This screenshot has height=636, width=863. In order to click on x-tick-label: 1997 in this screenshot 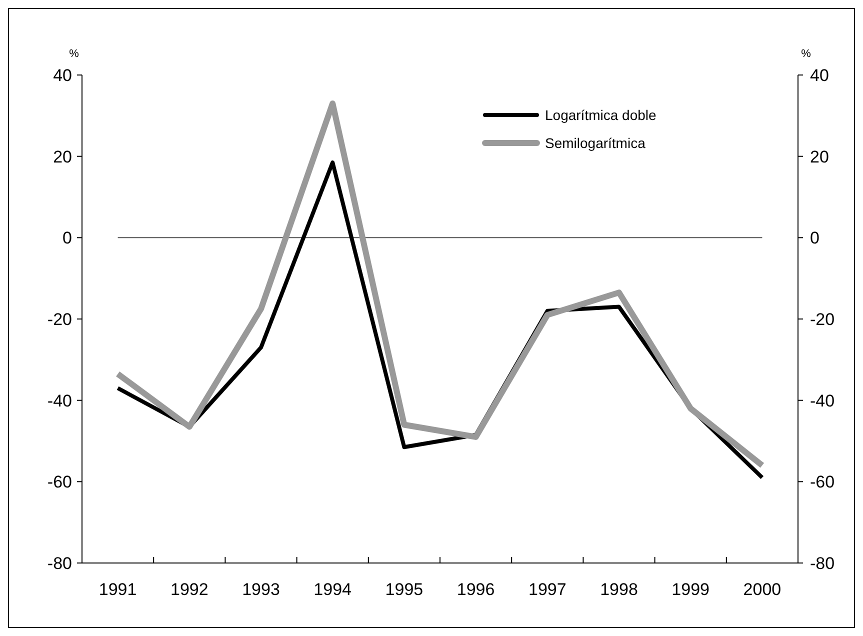, I will do `click(547, 589)`.